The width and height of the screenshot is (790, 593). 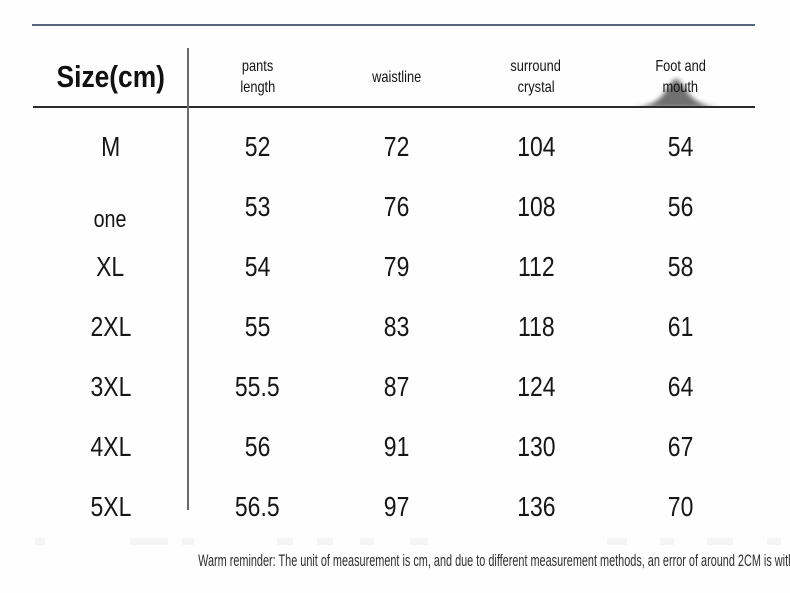 What do you see at coordinates (396, 266) in the screenshot?
I see `table-cell: 79` at bounding box center [396, 266].